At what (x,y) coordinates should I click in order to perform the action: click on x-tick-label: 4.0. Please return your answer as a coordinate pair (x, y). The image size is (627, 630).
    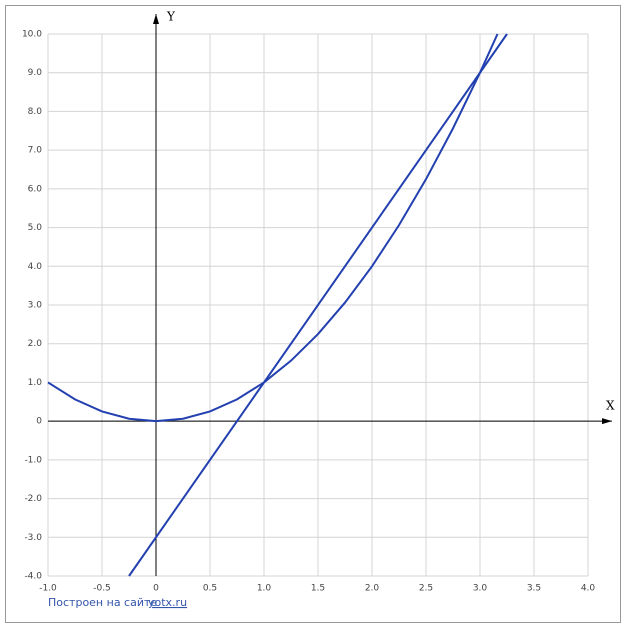
    Looking at the image, I should click on (588, 589).